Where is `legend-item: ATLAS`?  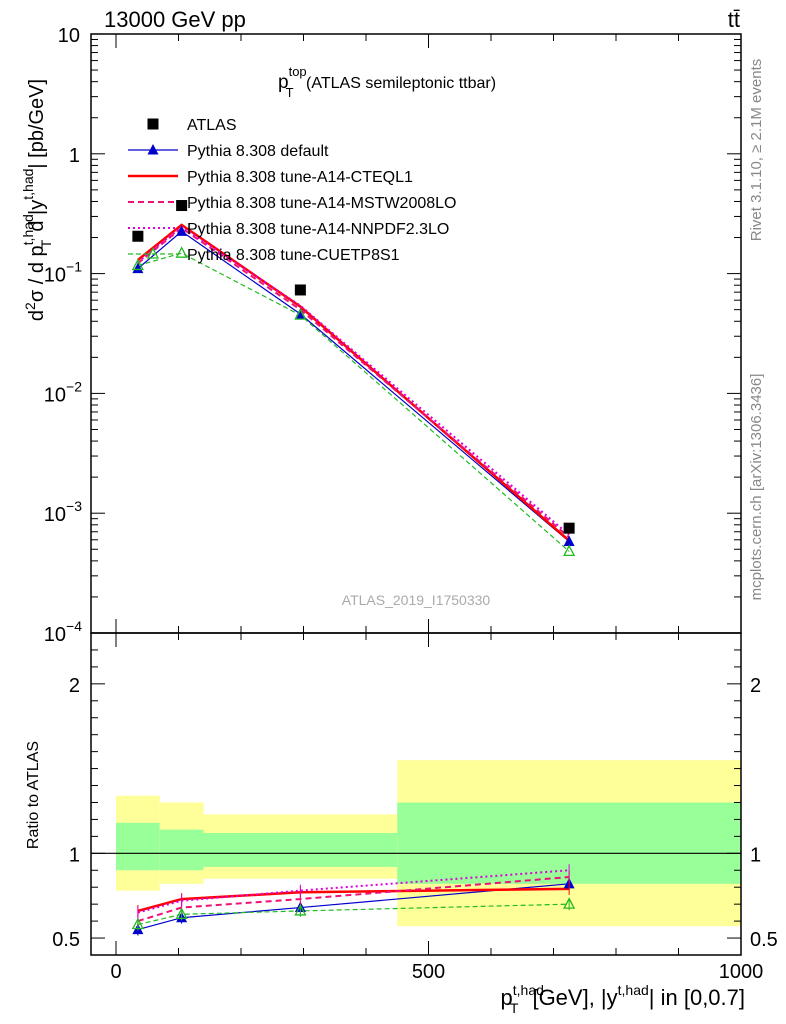
legend-item: ATLAS is located at coordinates (192, 125).